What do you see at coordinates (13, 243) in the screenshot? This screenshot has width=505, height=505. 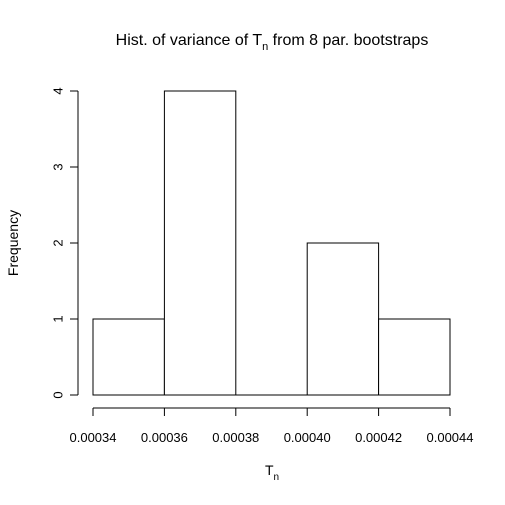 I see `y-axis-label: Frequency` at bounding box center [13, 243].